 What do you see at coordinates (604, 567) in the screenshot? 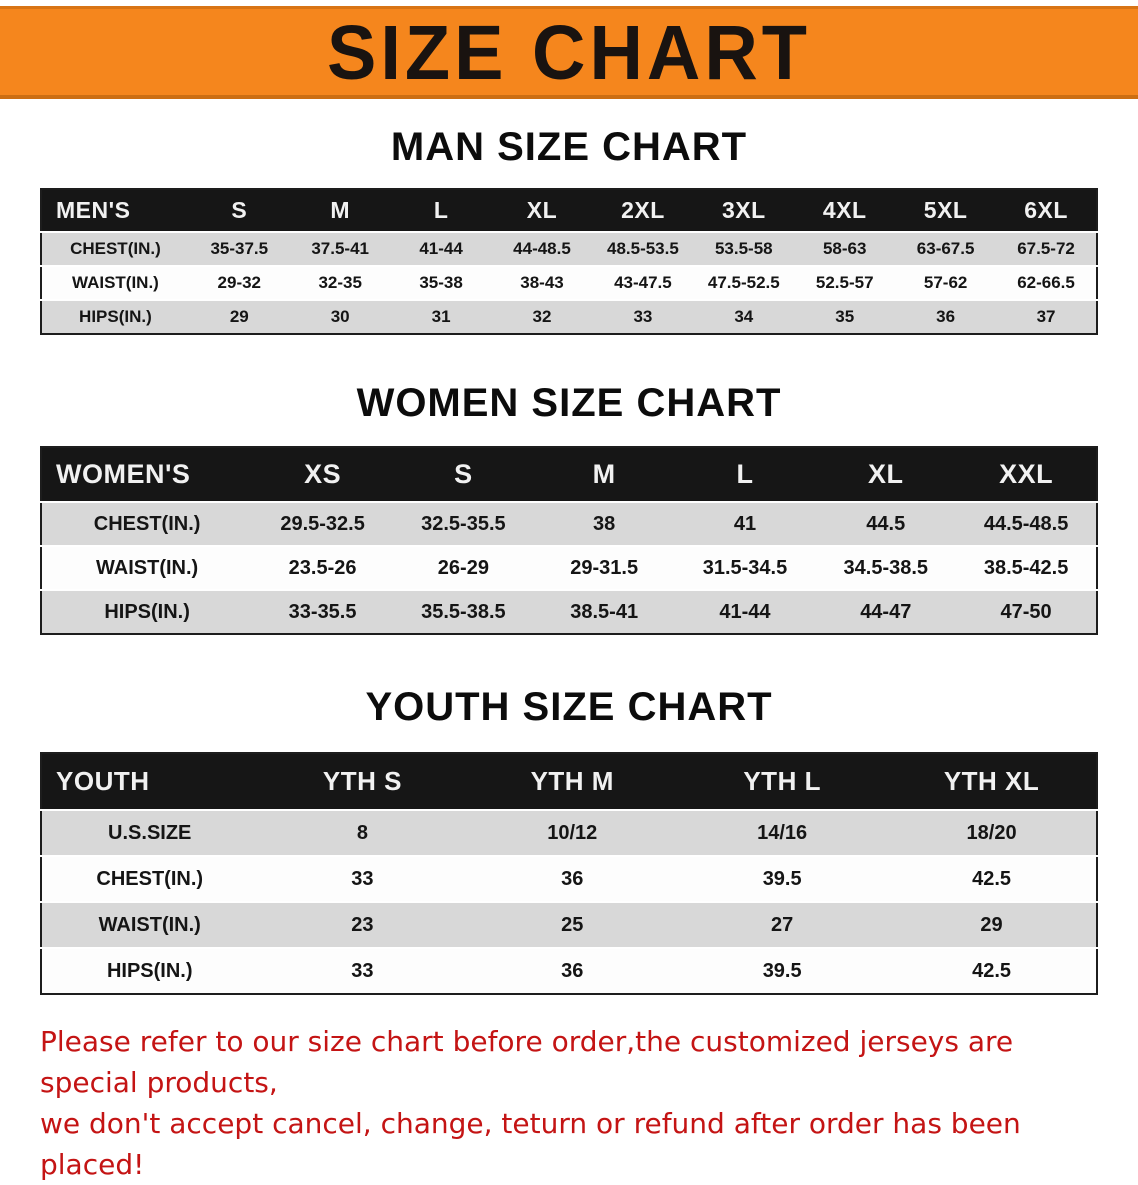
I see `value-cell: 29-31.5` at bounding box center [604, 567].